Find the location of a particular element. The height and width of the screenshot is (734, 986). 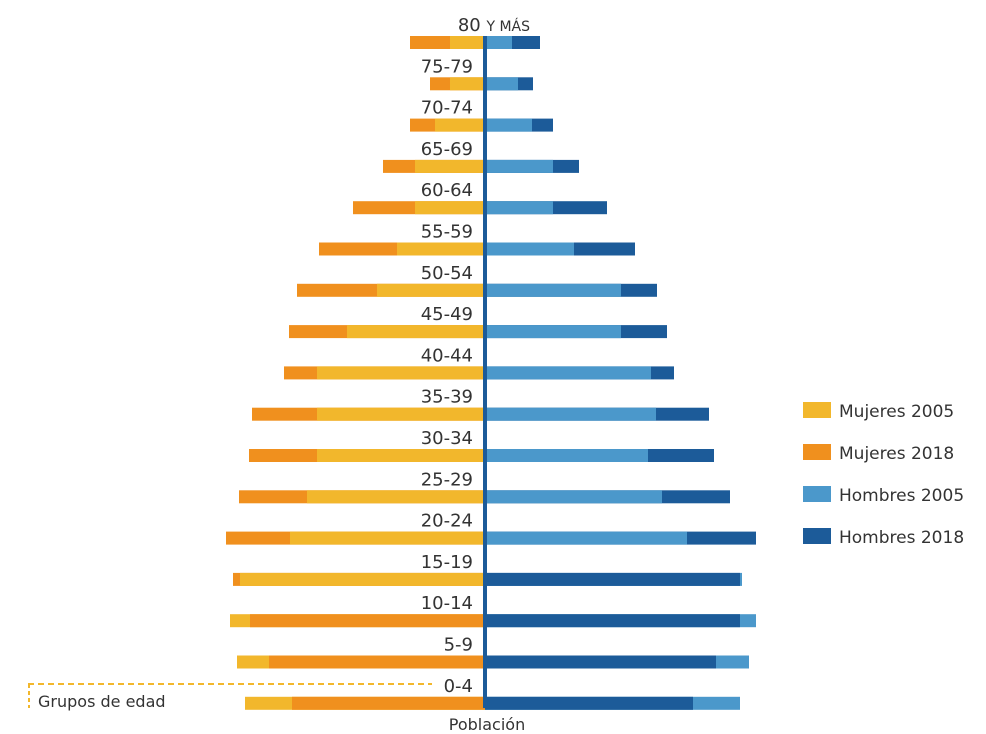

legend-label-mujeres-2005: Mujeres 2005 is located at coordinates (896, 412).